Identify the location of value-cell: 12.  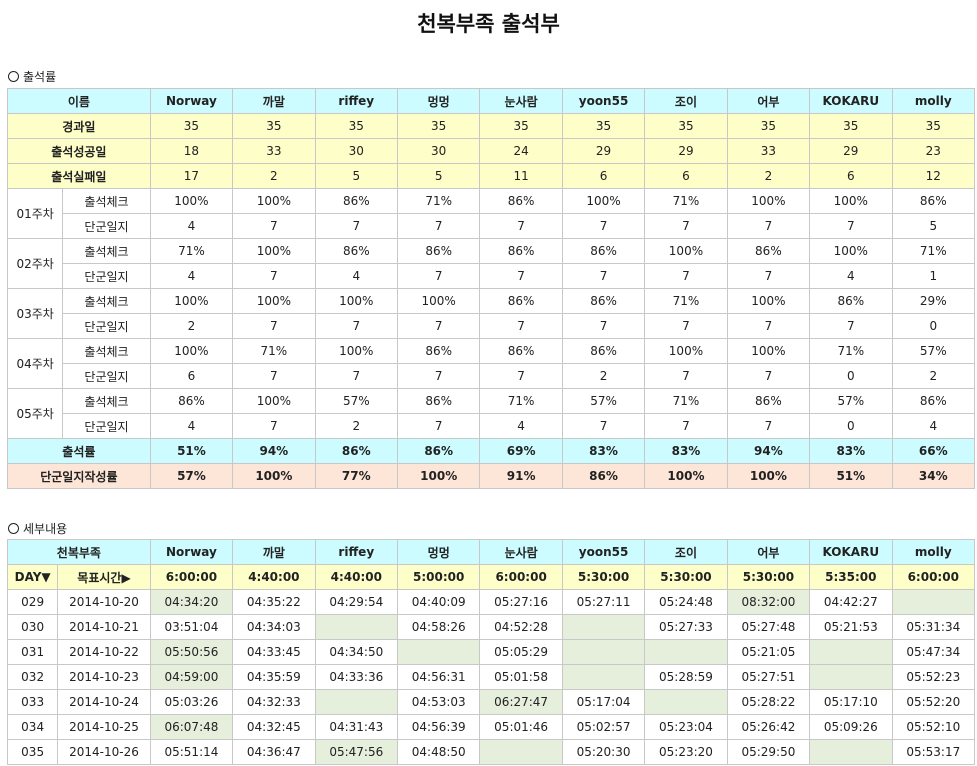
(933, 176).